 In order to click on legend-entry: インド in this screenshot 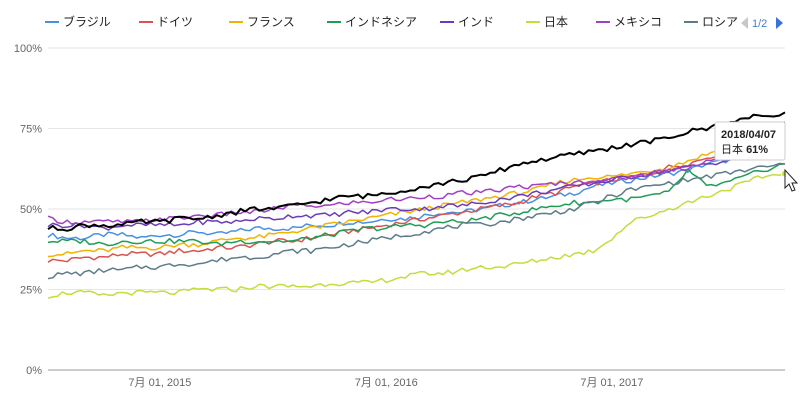, I will do `click(476, 22)`.